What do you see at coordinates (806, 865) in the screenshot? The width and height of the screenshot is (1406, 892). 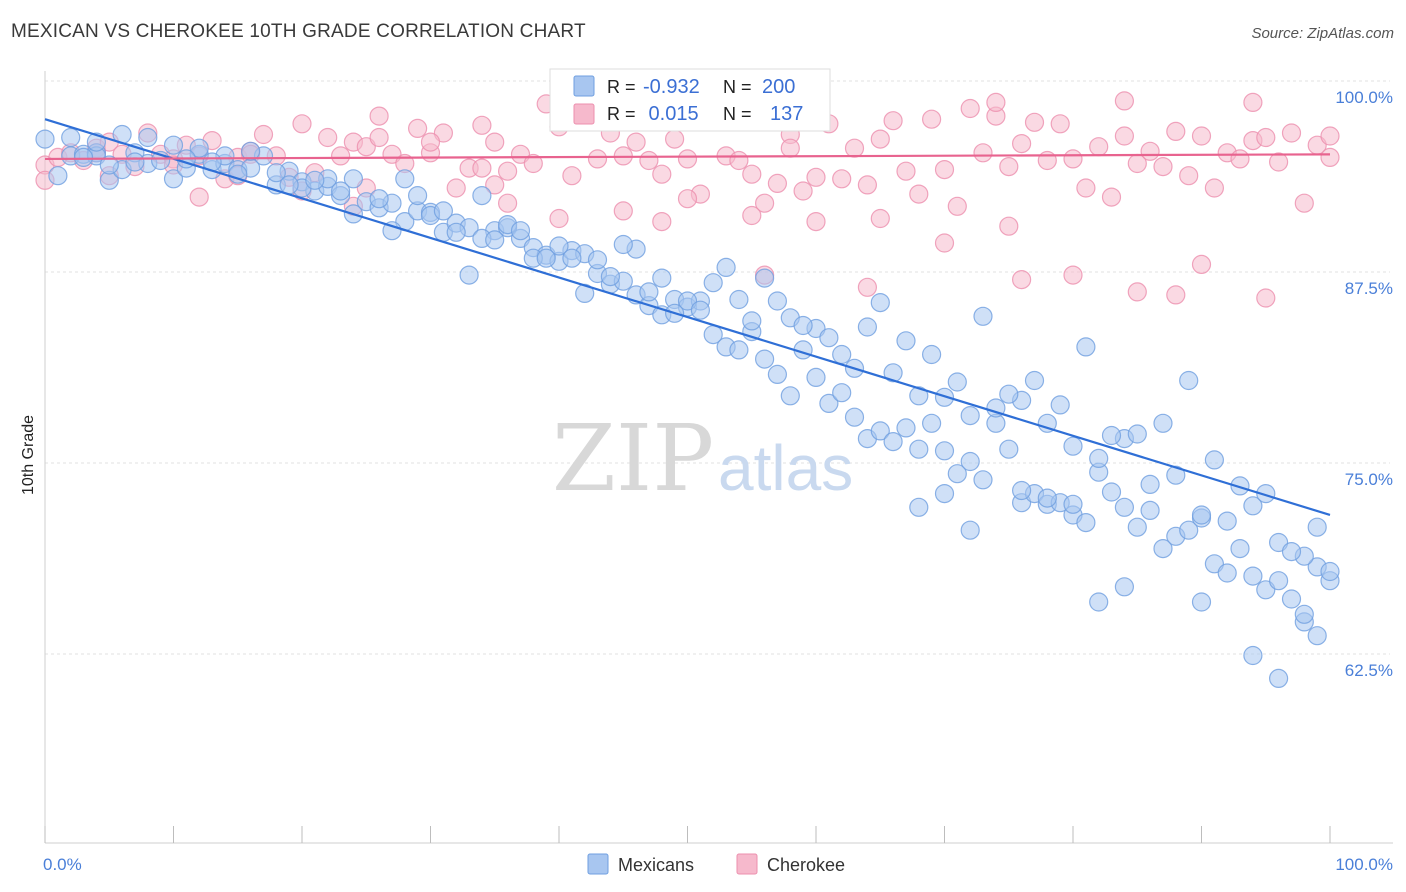 I see `bottom-legend-label-cherokee: Cherokee` at bounding box center [806, 865].